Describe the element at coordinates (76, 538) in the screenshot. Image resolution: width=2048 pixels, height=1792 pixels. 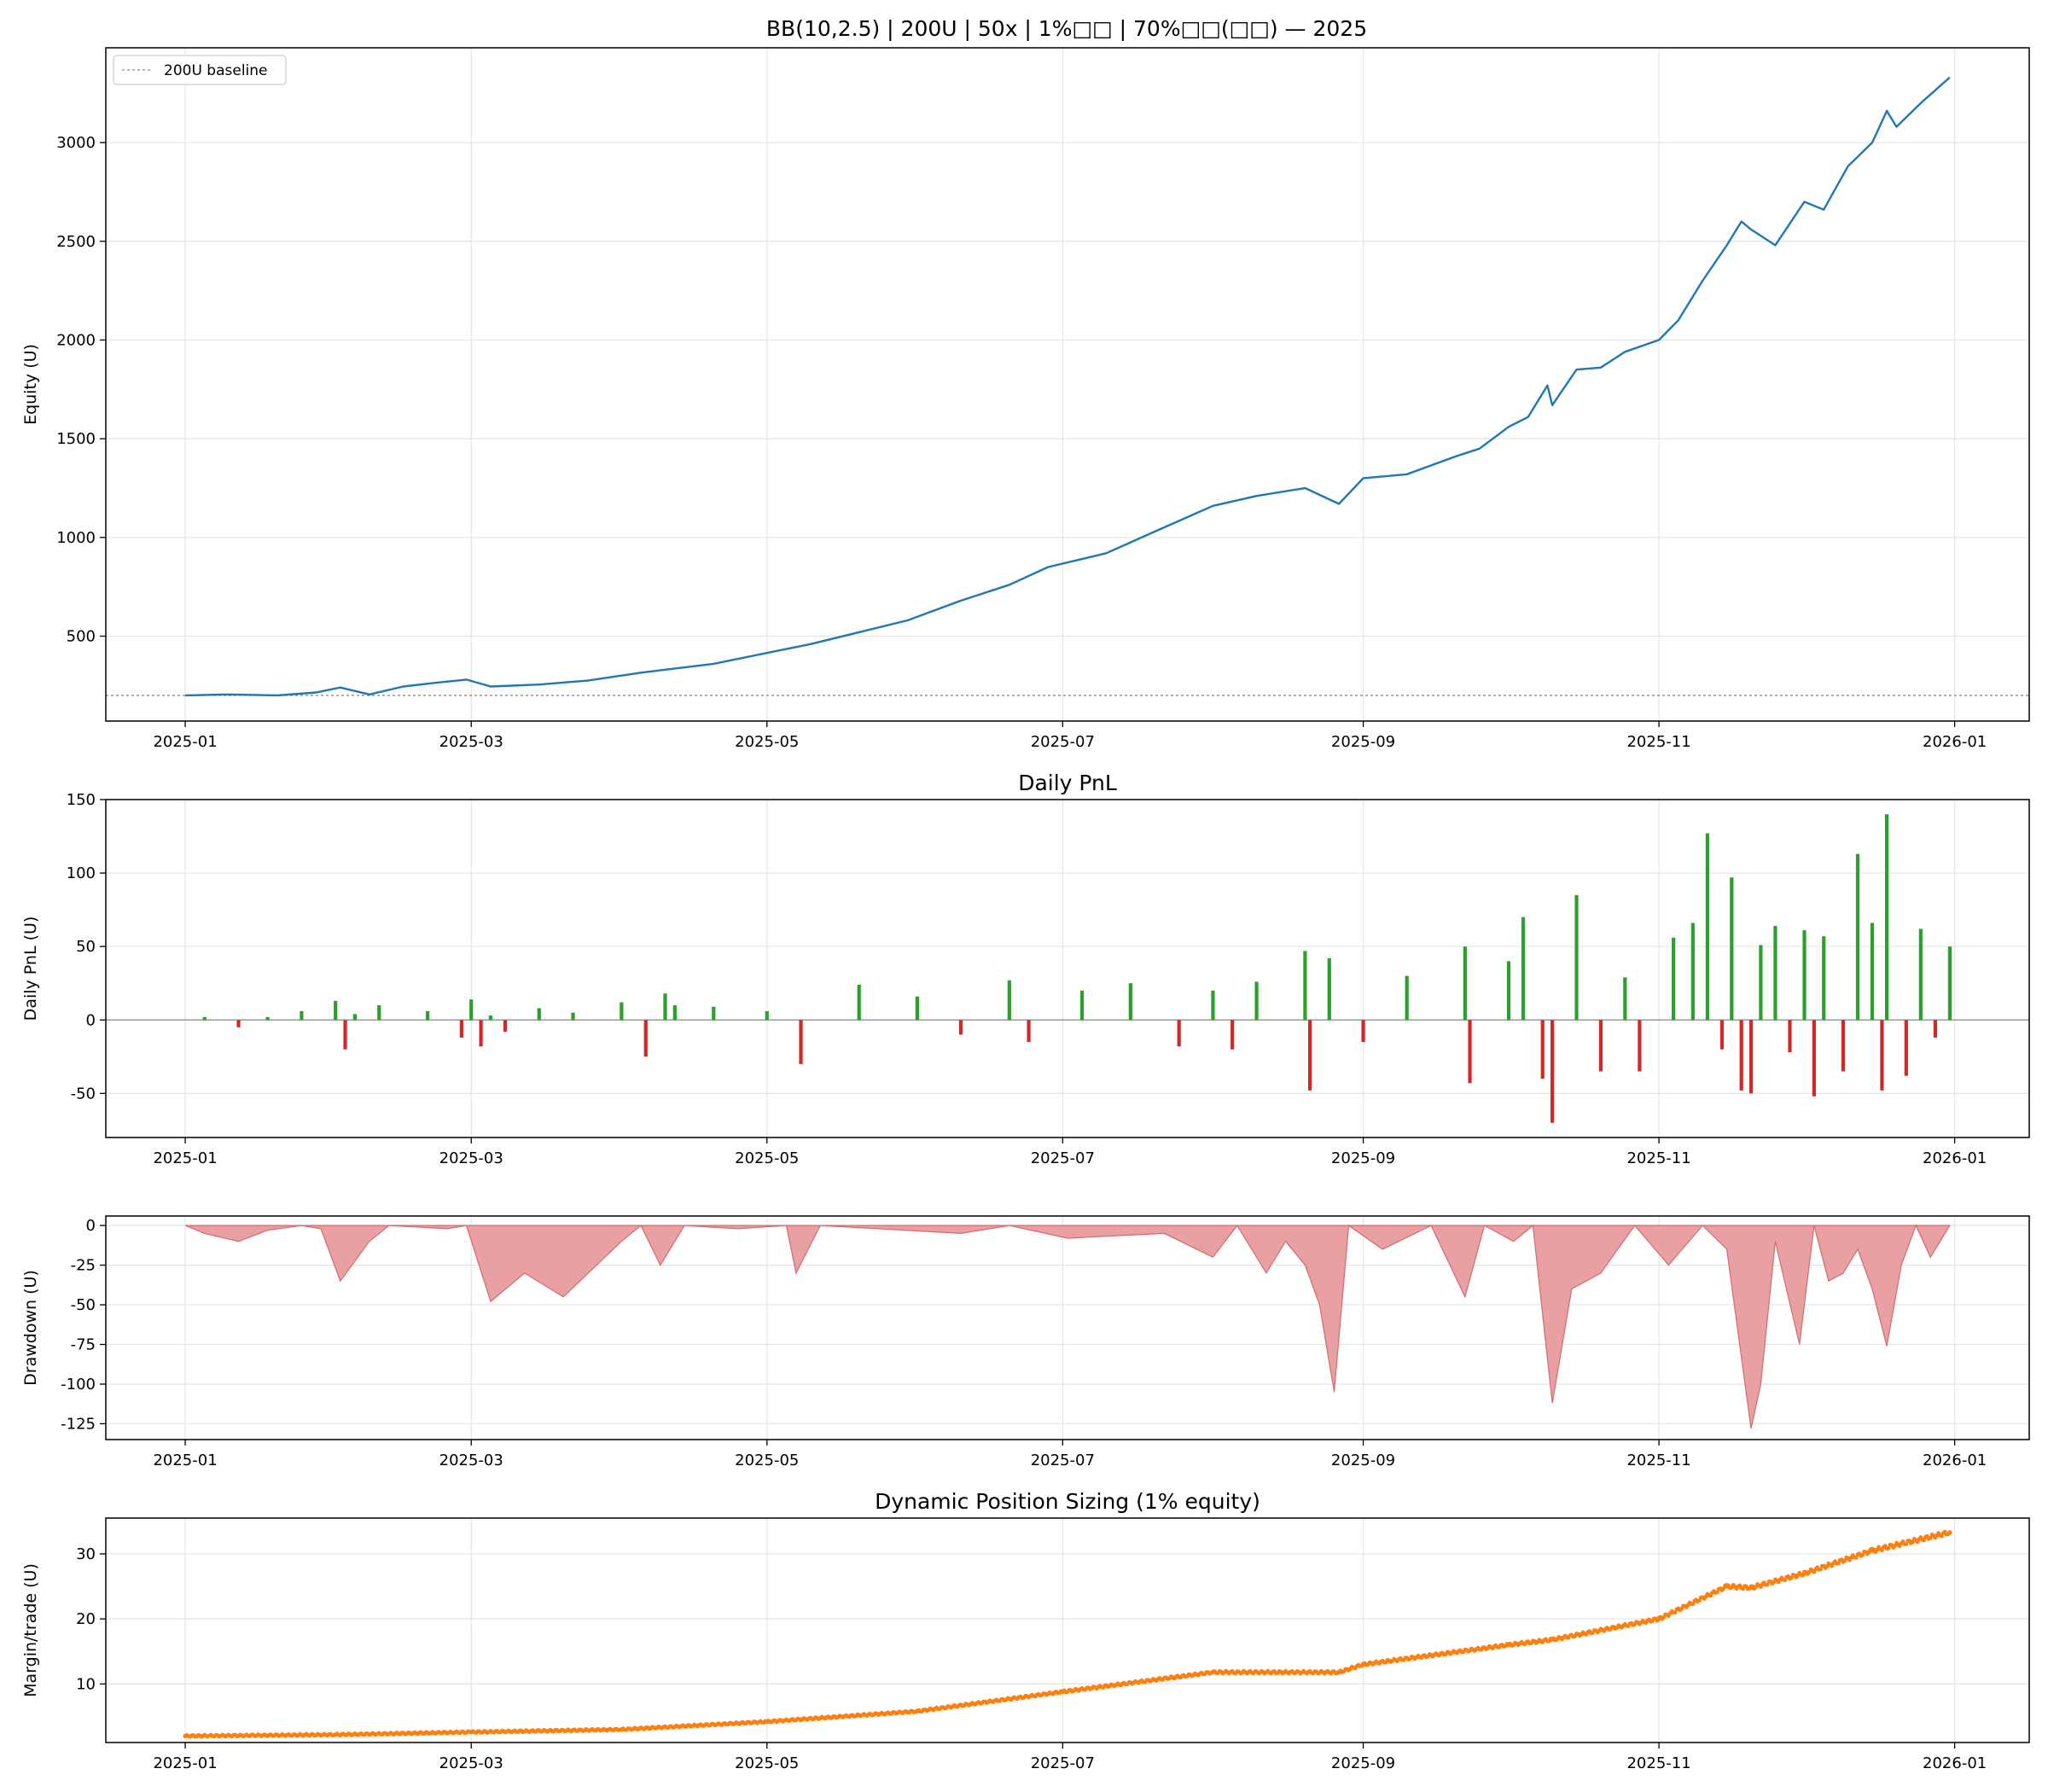
I see `y-tick-label: 1000` at that location.